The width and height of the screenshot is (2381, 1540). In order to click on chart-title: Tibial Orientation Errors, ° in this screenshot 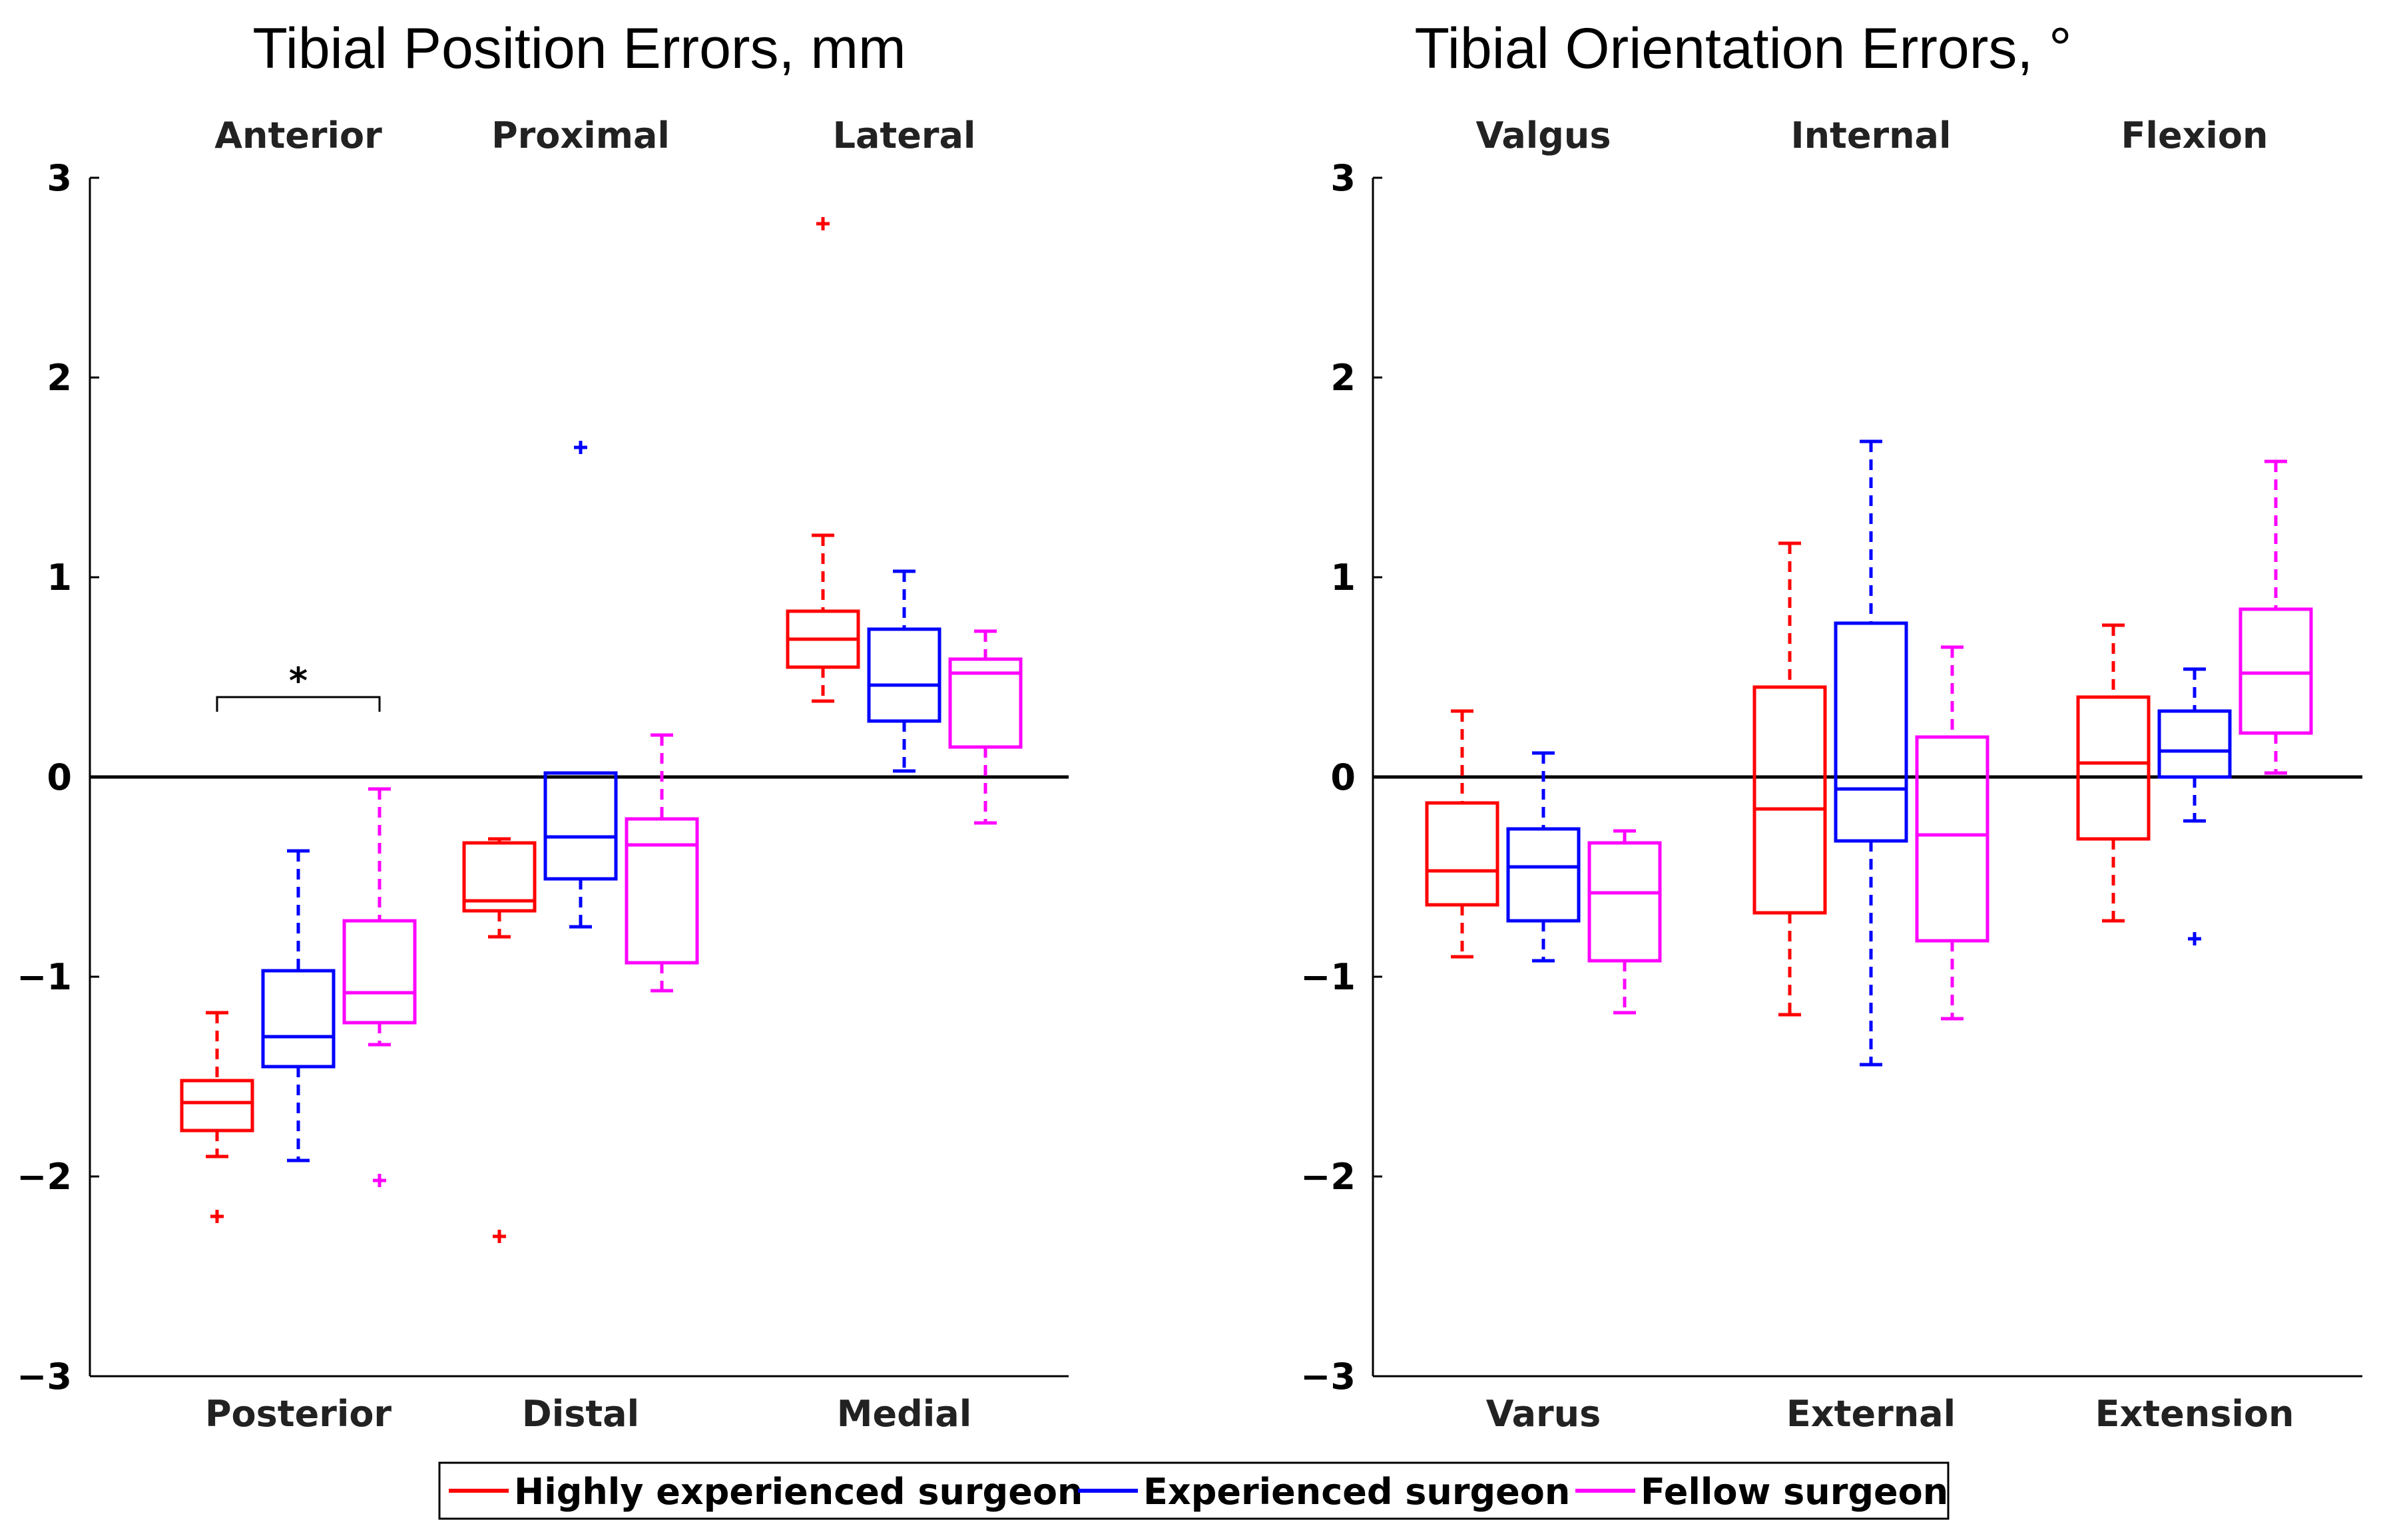, I will do `click(1742, 49)`.